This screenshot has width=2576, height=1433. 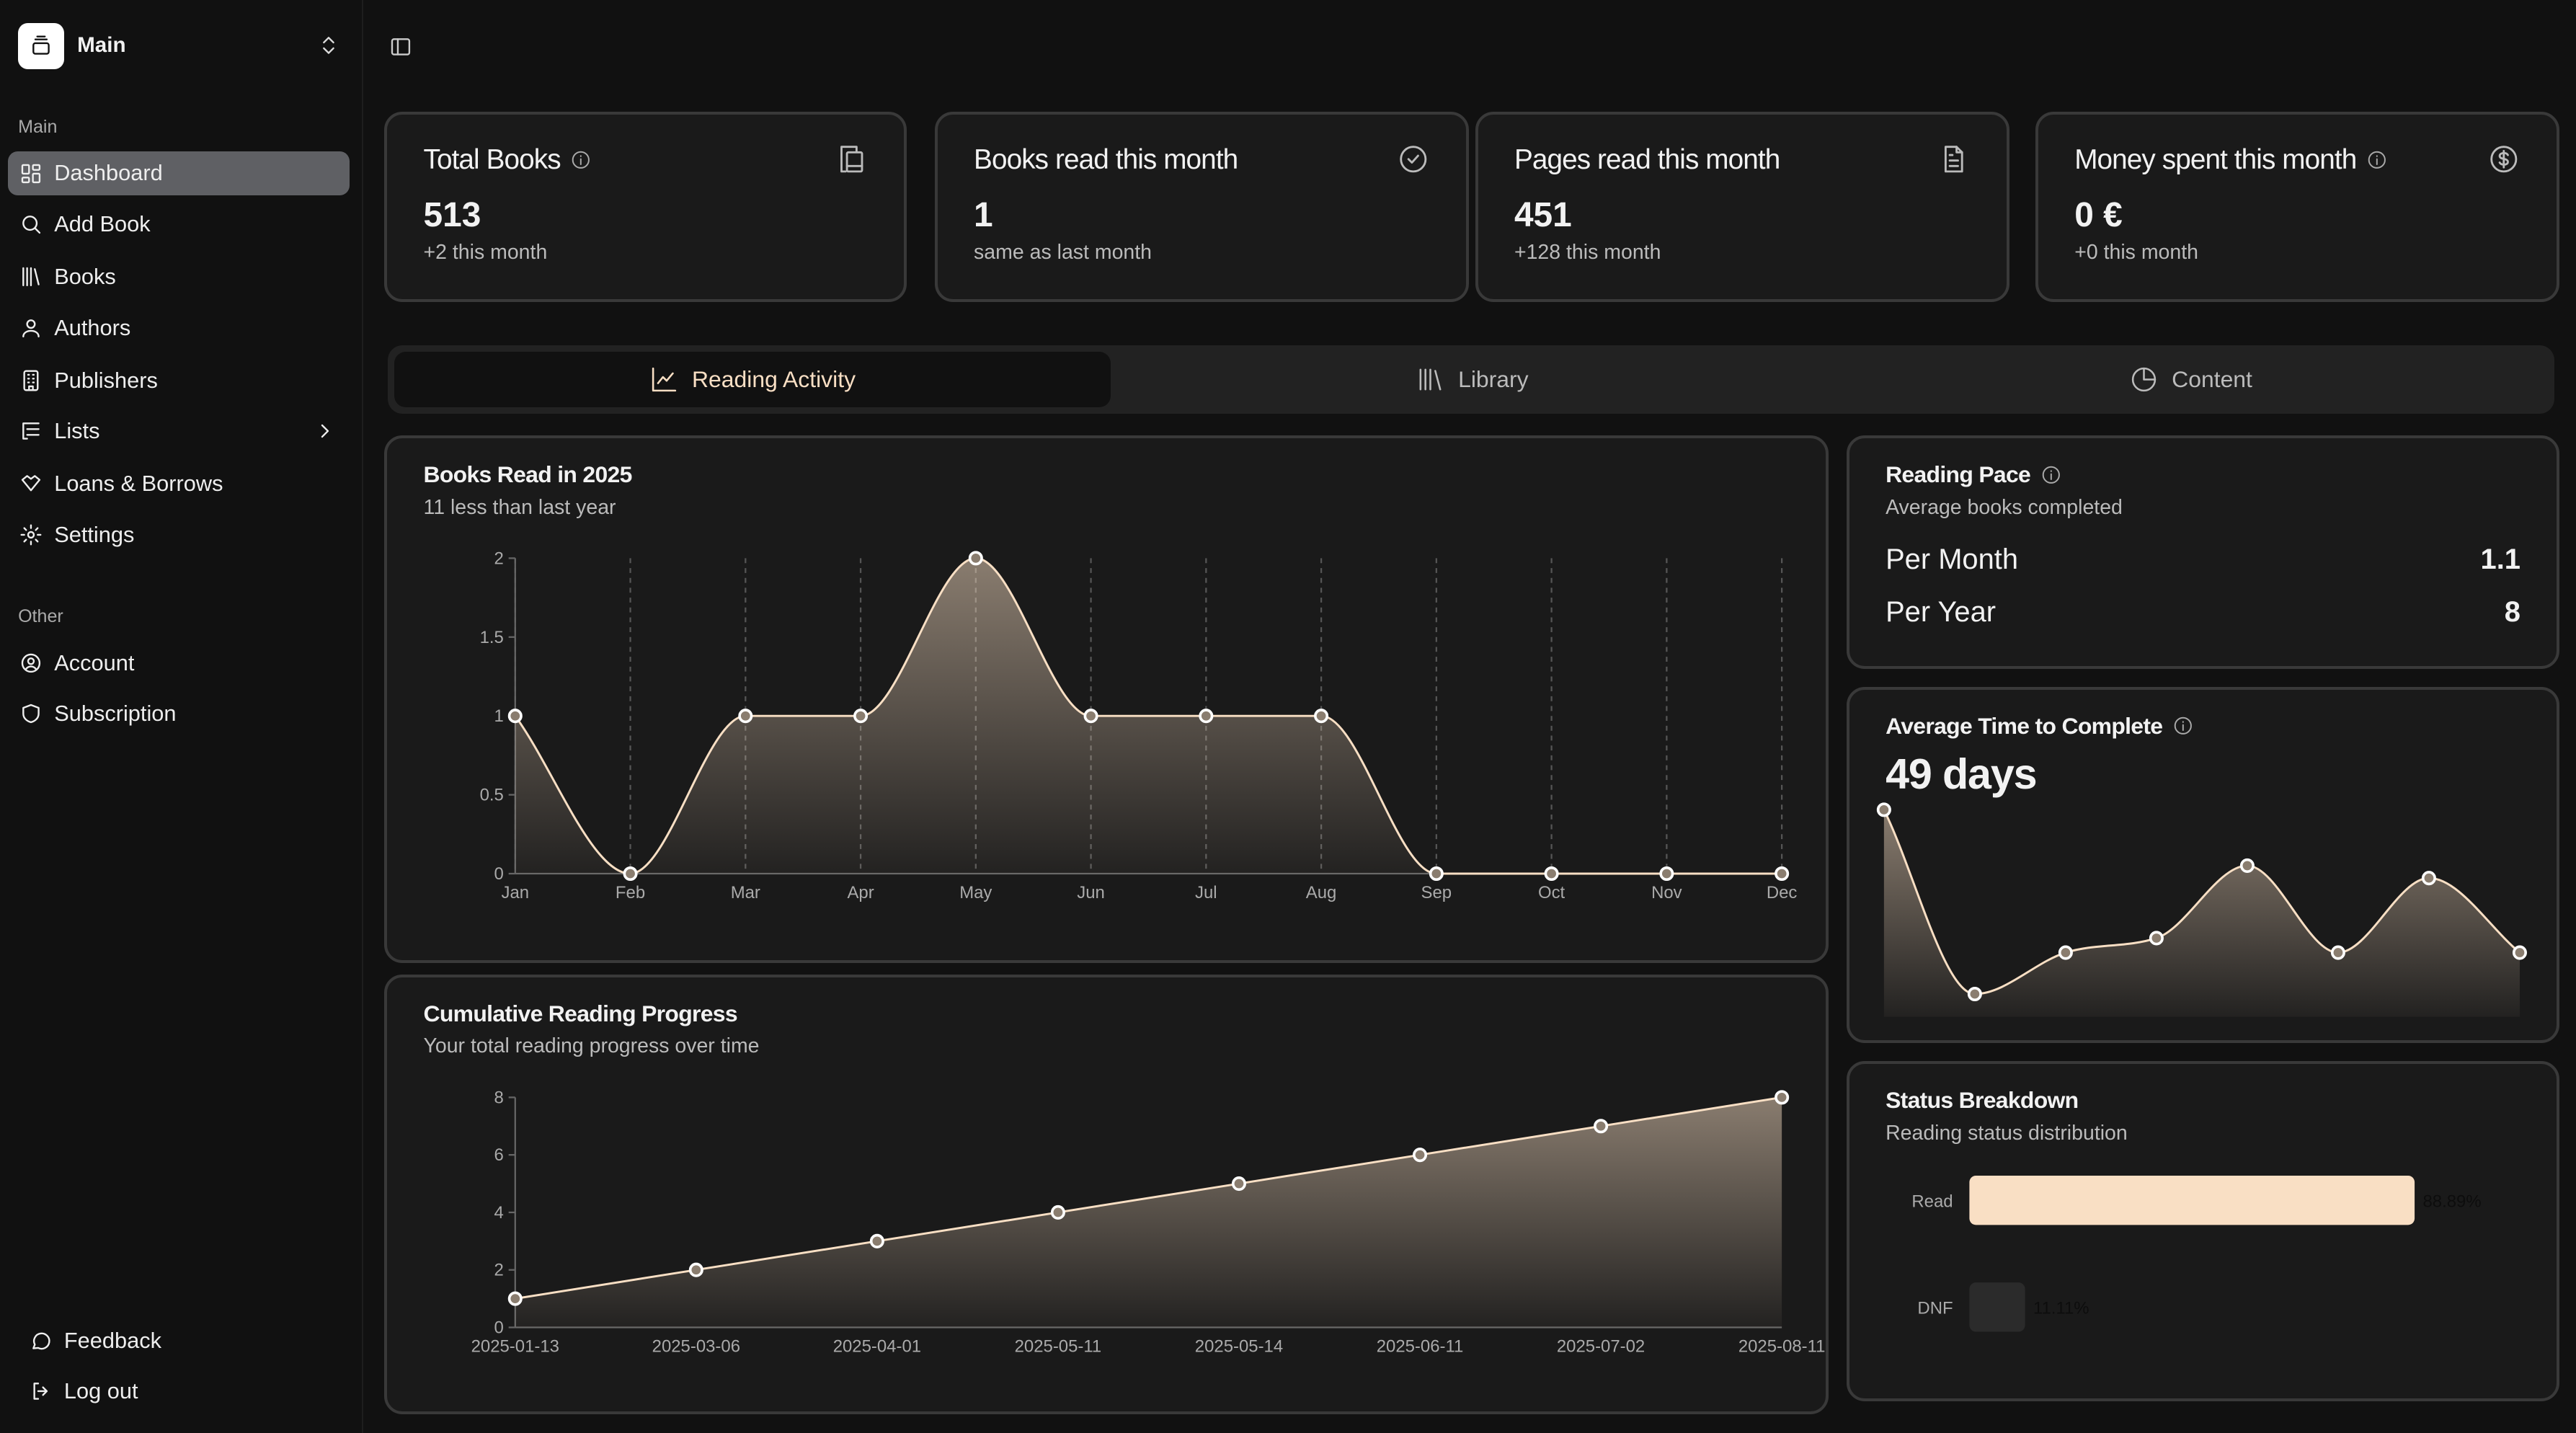 I want to click on sidebar-item-add-book: Add Book, so click(x=179, y=224).